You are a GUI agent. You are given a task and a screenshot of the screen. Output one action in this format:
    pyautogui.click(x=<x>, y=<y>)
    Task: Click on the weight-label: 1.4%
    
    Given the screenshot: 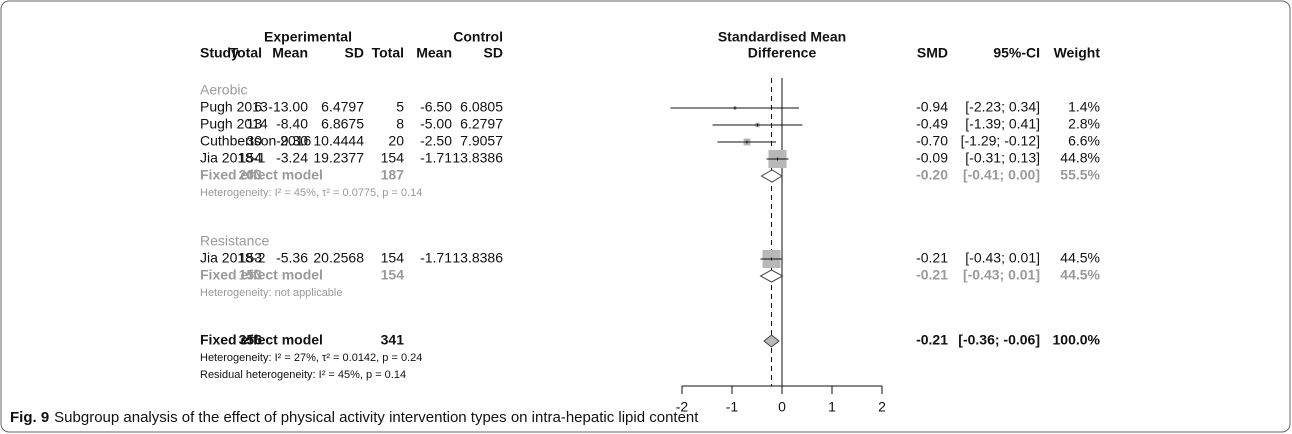 What is the action you would take?
    pyautogui.click(x=1084, y=107)
    